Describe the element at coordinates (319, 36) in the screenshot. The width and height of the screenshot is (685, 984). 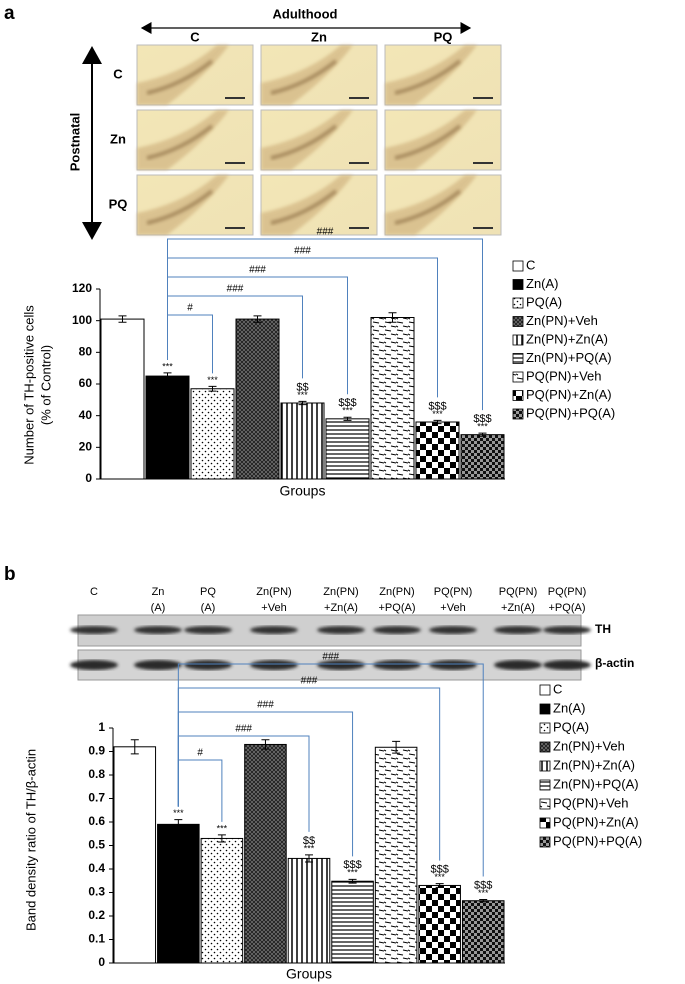
I see `column-label: Zn` at that location.